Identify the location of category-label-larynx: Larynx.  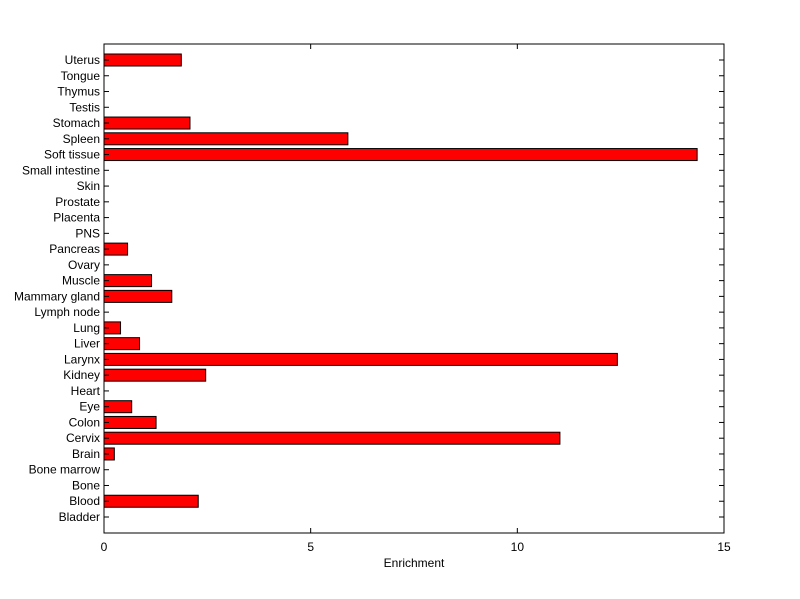
(82, 359).